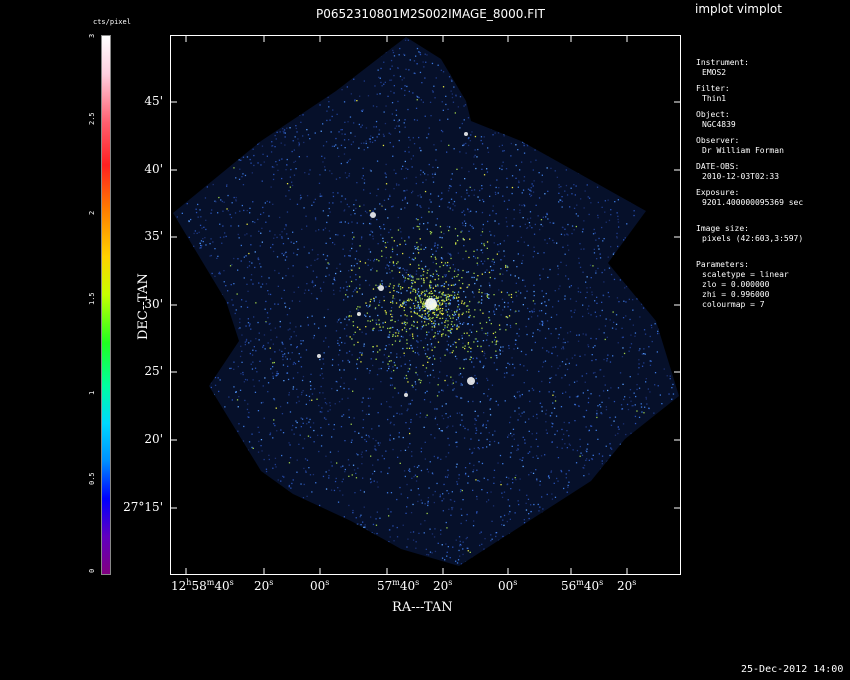 The width and height of the screenshot is (850, 680). What do you see at coordinates (153, 304) in the screenshot?
I see `dec-tick-label: 30'` at bounding box center [153, 304].